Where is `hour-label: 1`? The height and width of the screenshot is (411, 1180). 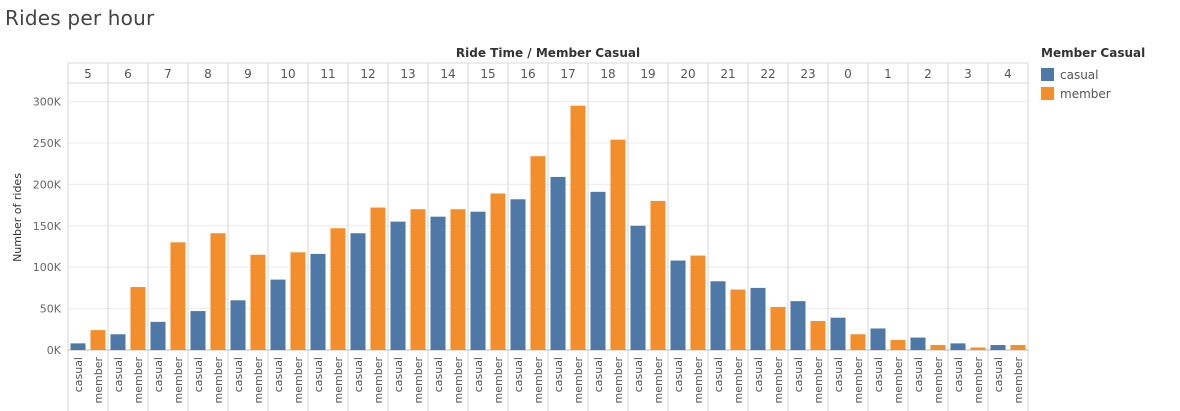 hour-label: 1 is located at coordinates (888, 74).